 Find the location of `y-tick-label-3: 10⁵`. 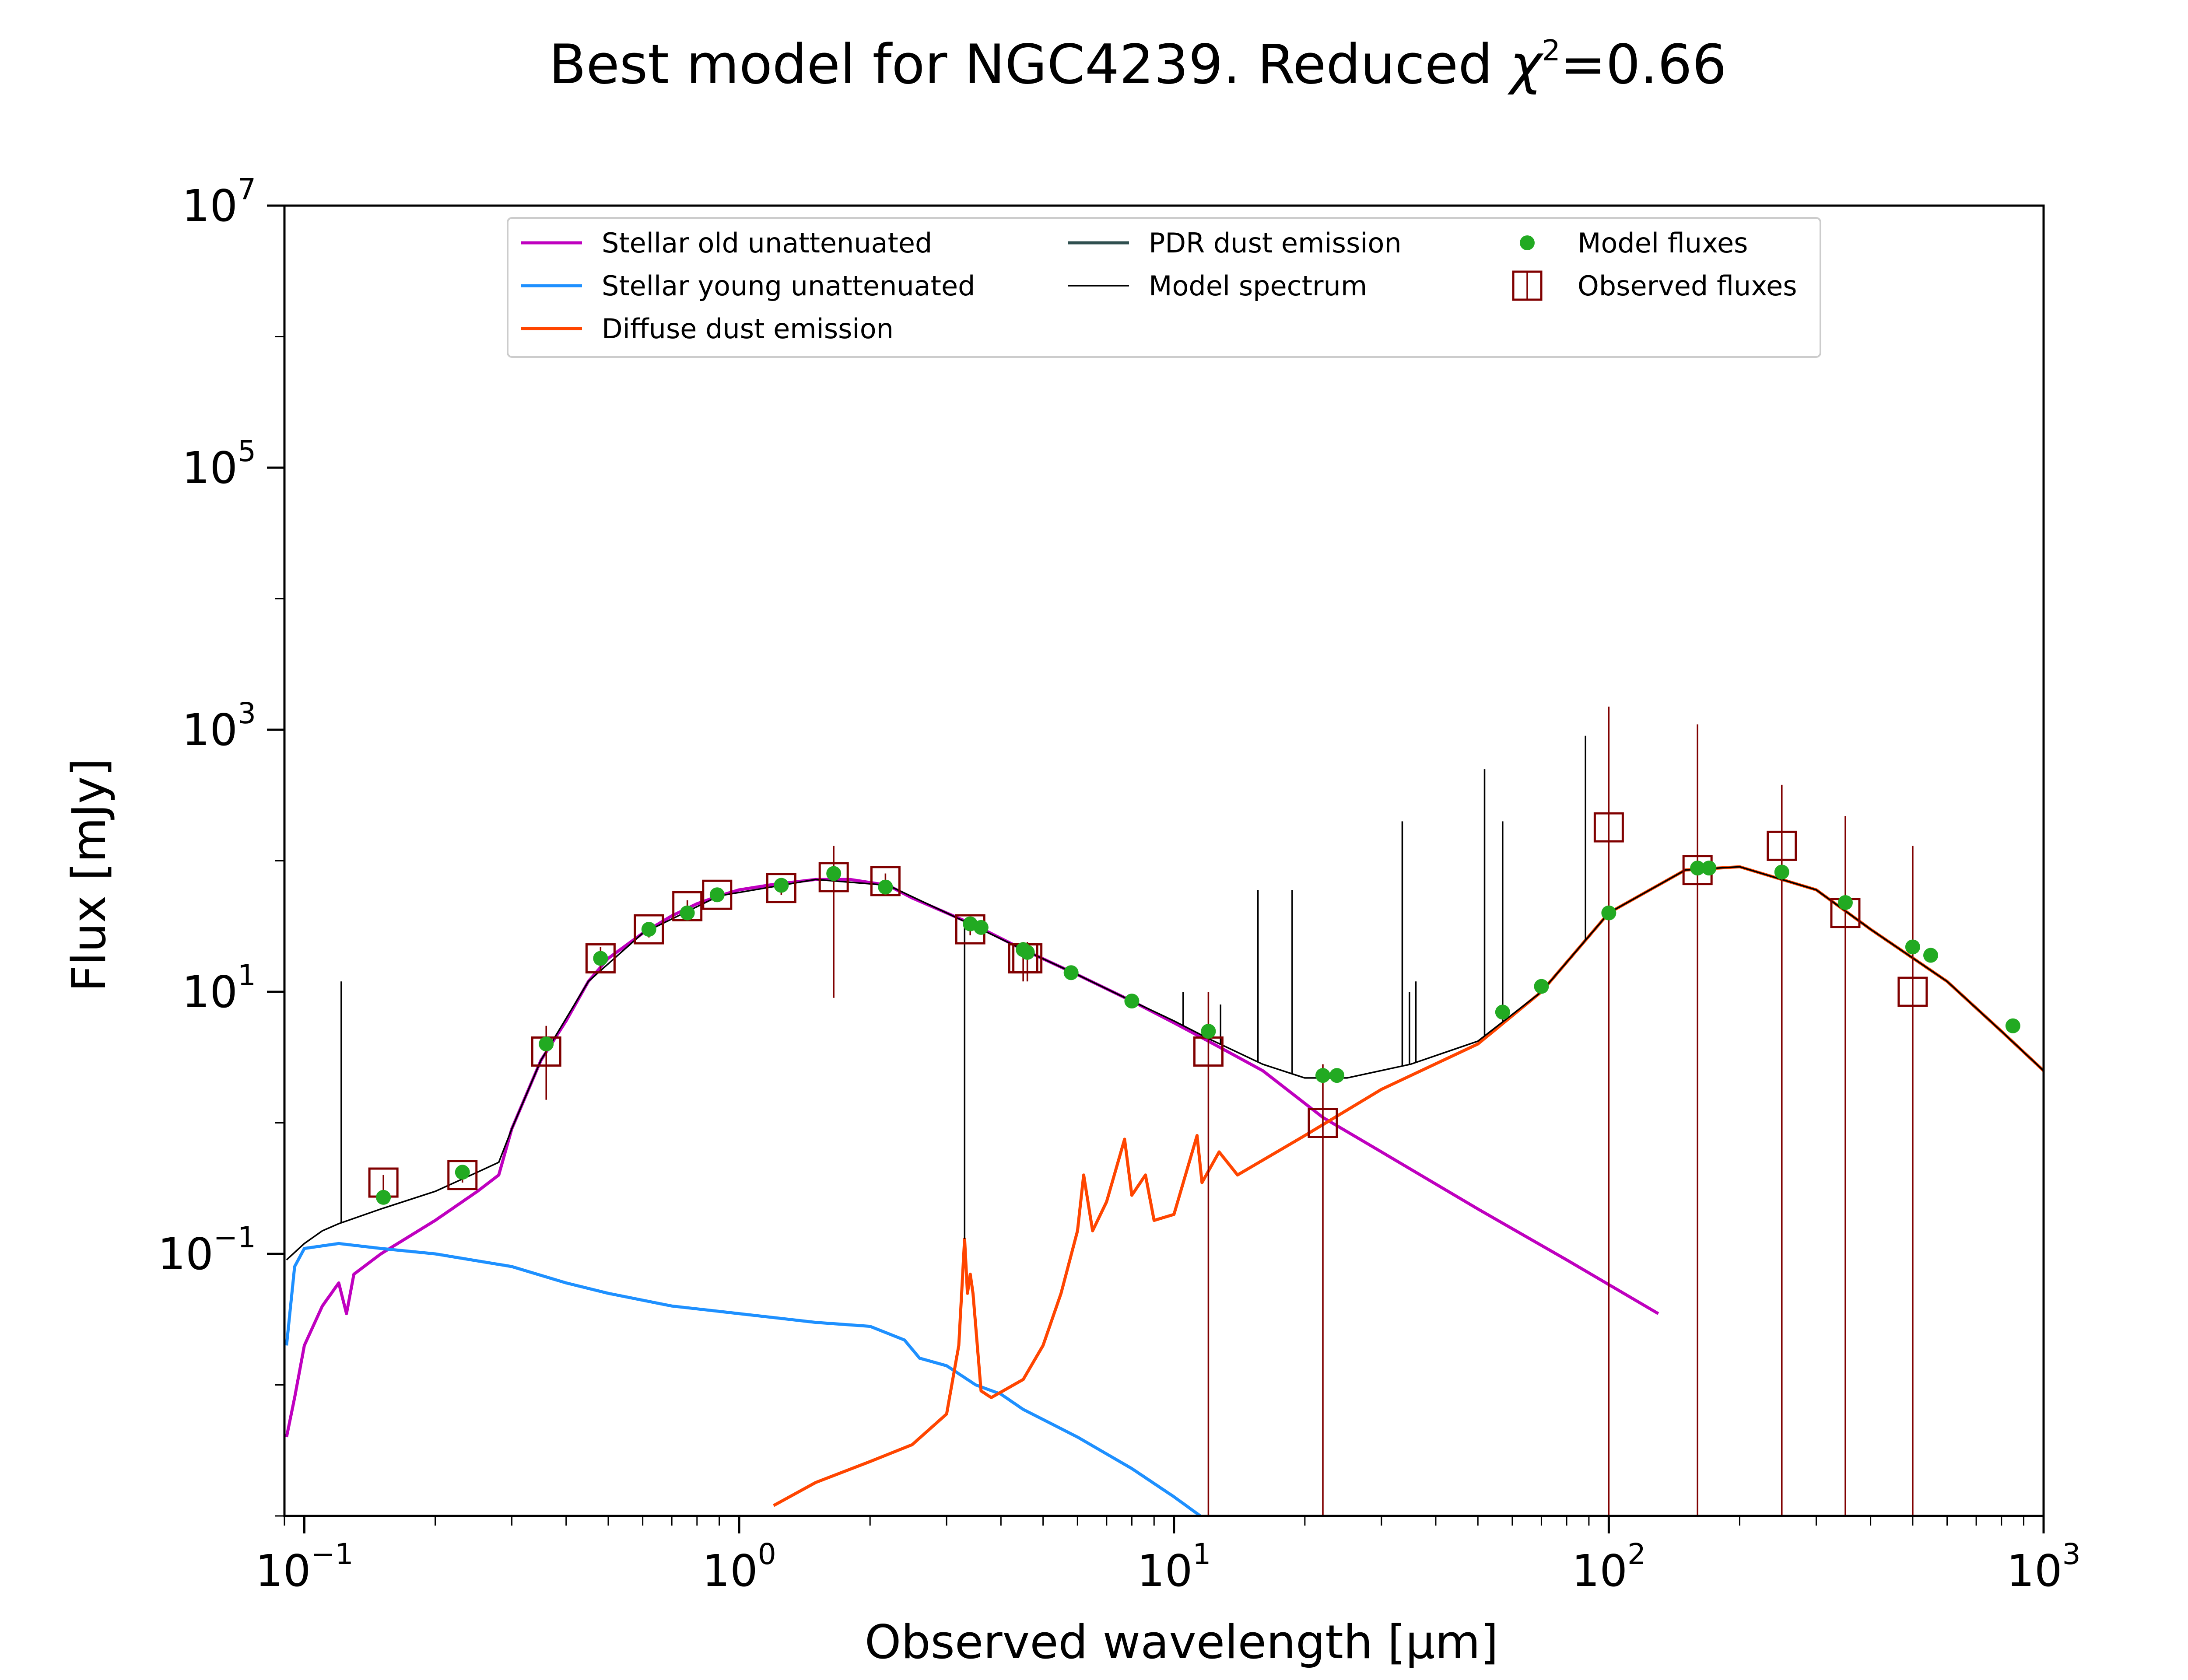

y-tick-label-3: 10⁵ is located at coordinates (219, 464).